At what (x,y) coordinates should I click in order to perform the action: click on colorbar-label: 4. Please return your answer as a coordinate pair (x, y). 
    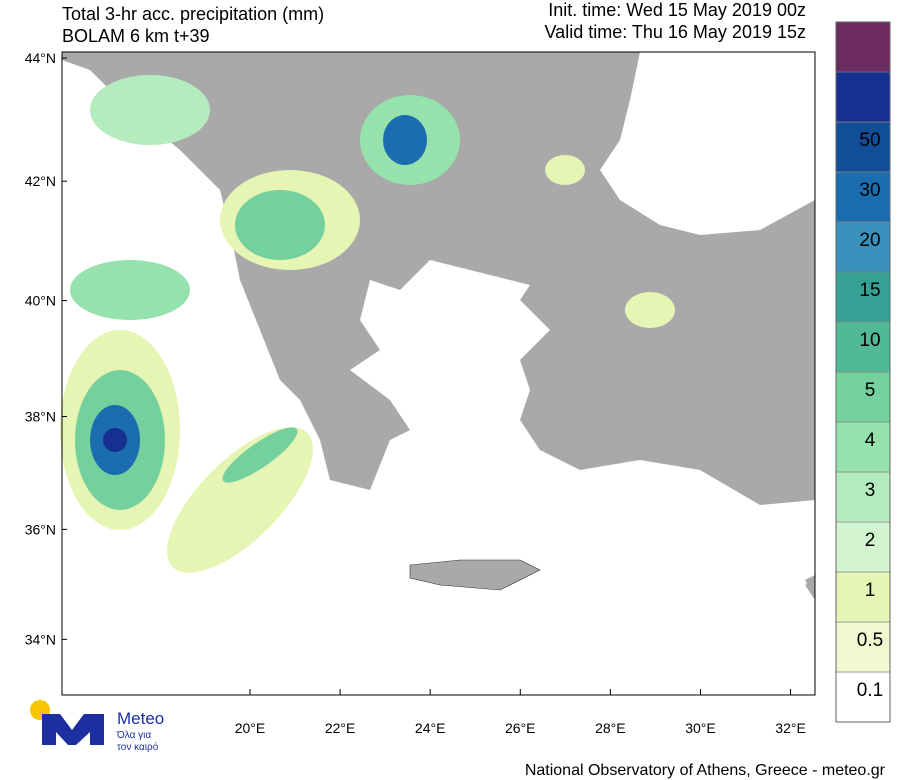
    Looking at the image, I should click on (870, 440).